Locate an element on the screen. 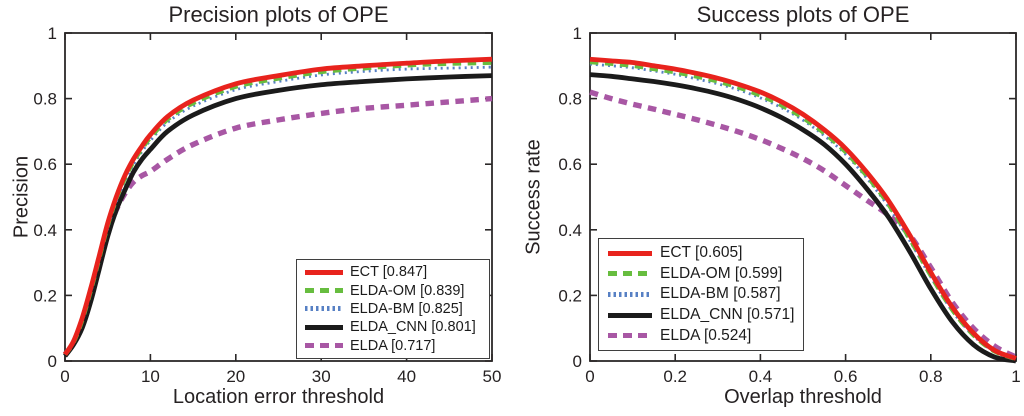 The width and height of the screenshot is (1024, 416). legend-item: ELDA-BM [0.587] is located at coordinates (704, 294).